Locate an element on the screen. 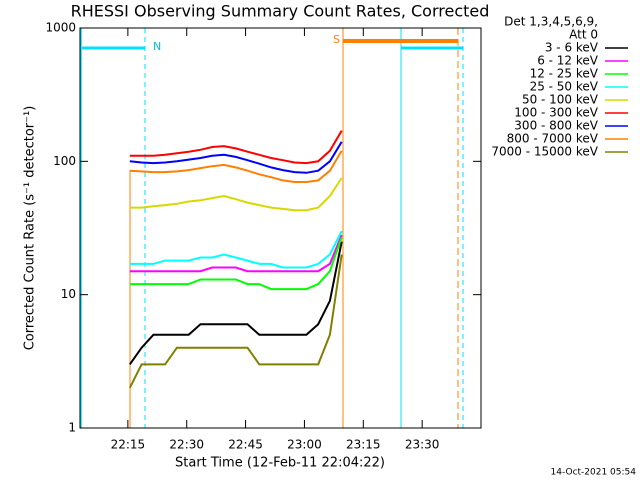 This screenshot has height=480, width=640. y-tick-label: 1 is located at coordinates (72, 428).